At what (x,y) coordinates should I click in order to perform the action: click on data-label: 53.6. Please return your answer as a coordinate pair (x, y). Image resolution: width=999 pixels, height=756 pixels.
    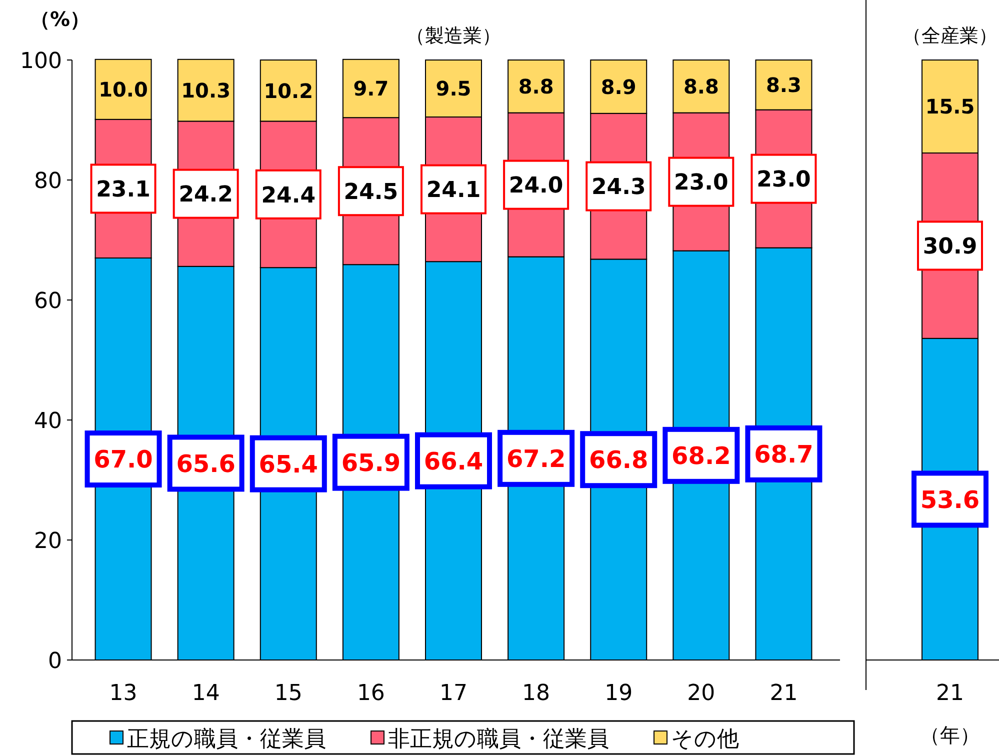
    Looking at the image, I should click on (950, 500).